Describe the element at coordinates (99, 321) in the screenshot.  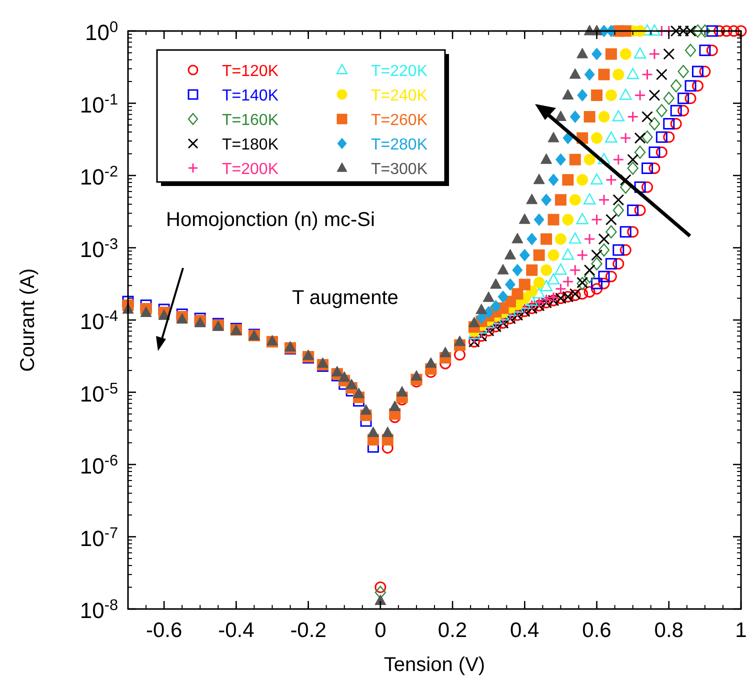
I see `y-tick-label: 10$^{-4}$` at that location.